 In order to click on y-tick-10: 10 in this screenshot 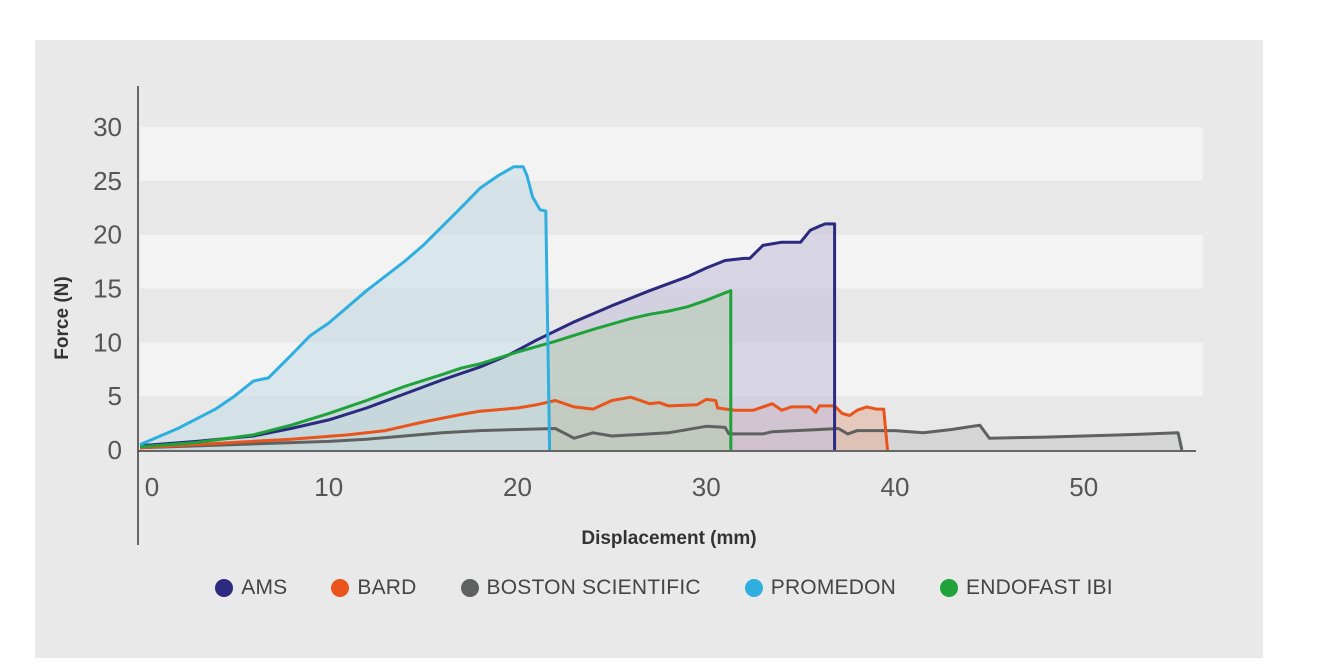, I will do `click(107, 342)`.